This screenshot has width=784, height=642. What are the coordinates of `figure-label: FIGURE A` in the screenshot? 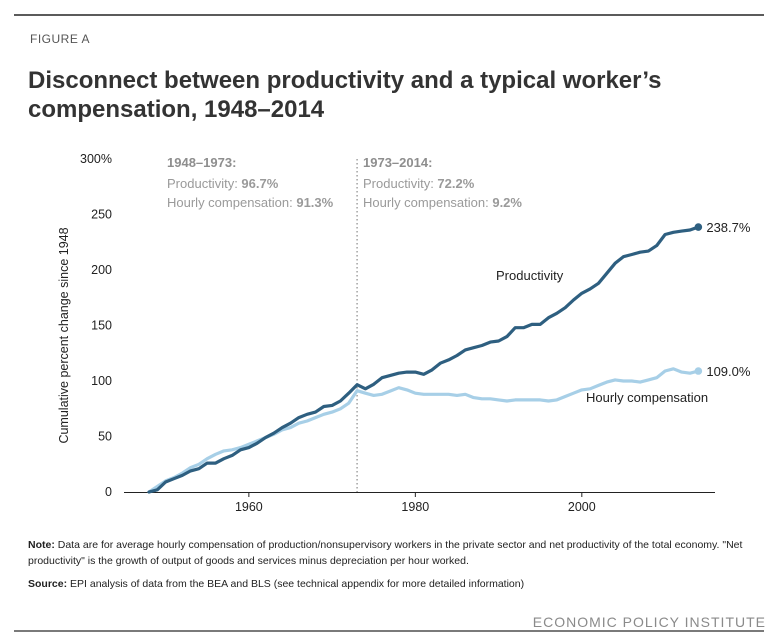 It's located at (60, 39).